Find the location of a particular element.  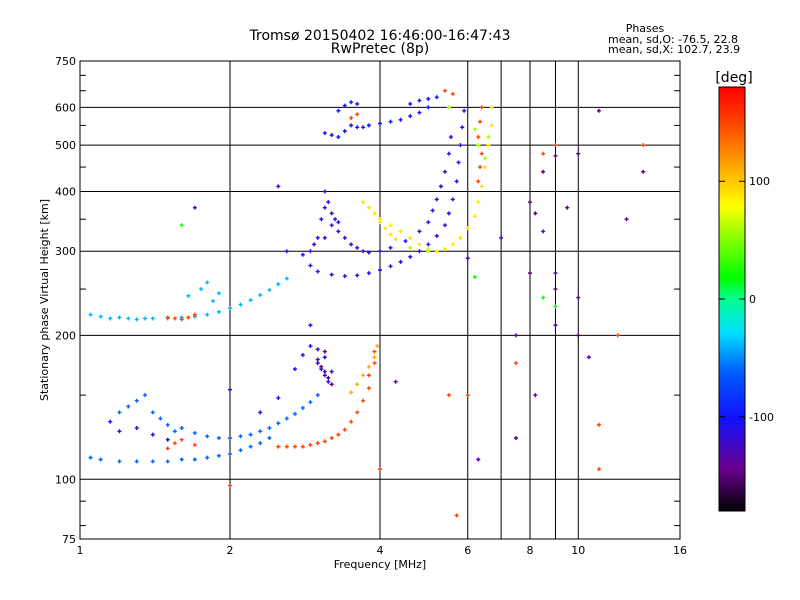

y-axis-label: Stationary phase Virtual Height [km] is located at coordinates (44, 300).